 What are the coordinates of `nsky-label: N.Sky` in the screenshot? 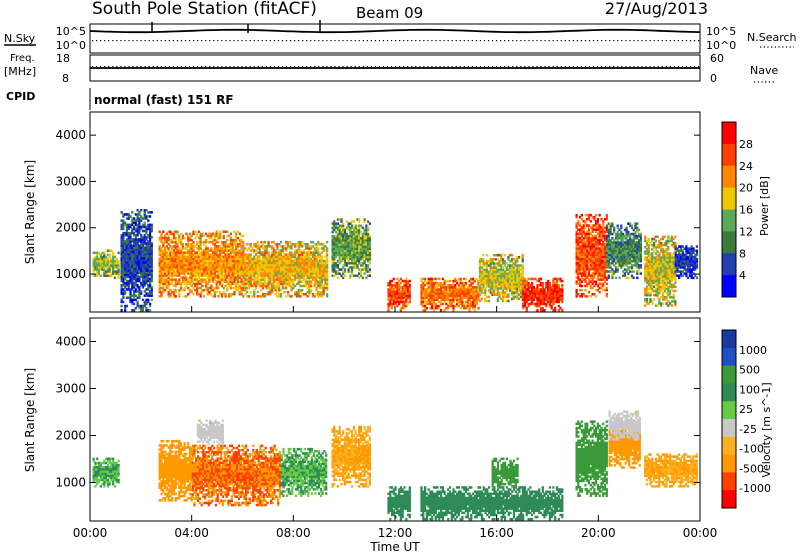 It's located at (20, 38).